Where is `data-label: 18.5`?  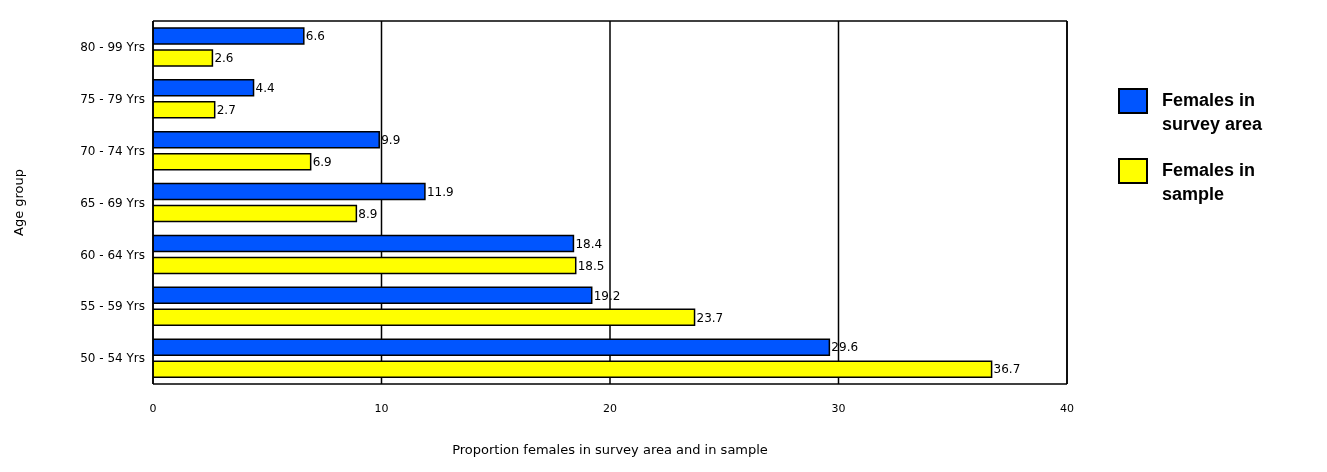
data-label: 18.5 is located at coordinates (591, 265).